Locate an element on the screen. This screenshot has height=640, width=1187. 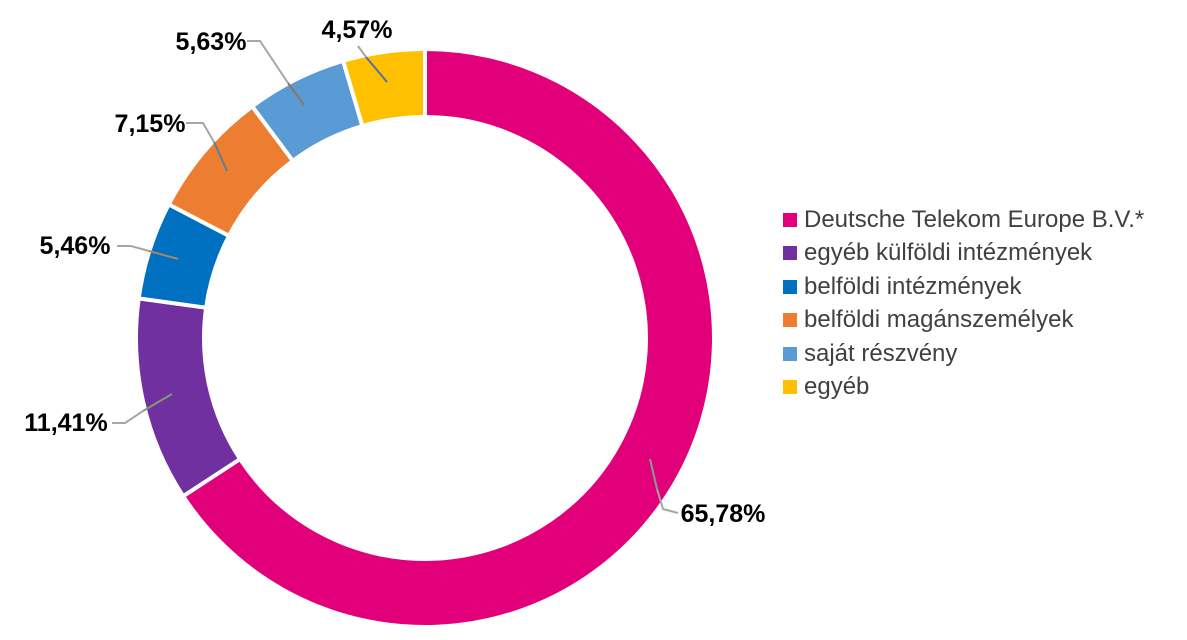
data-label-5: 4,57% is located at coordinates (357, 30).